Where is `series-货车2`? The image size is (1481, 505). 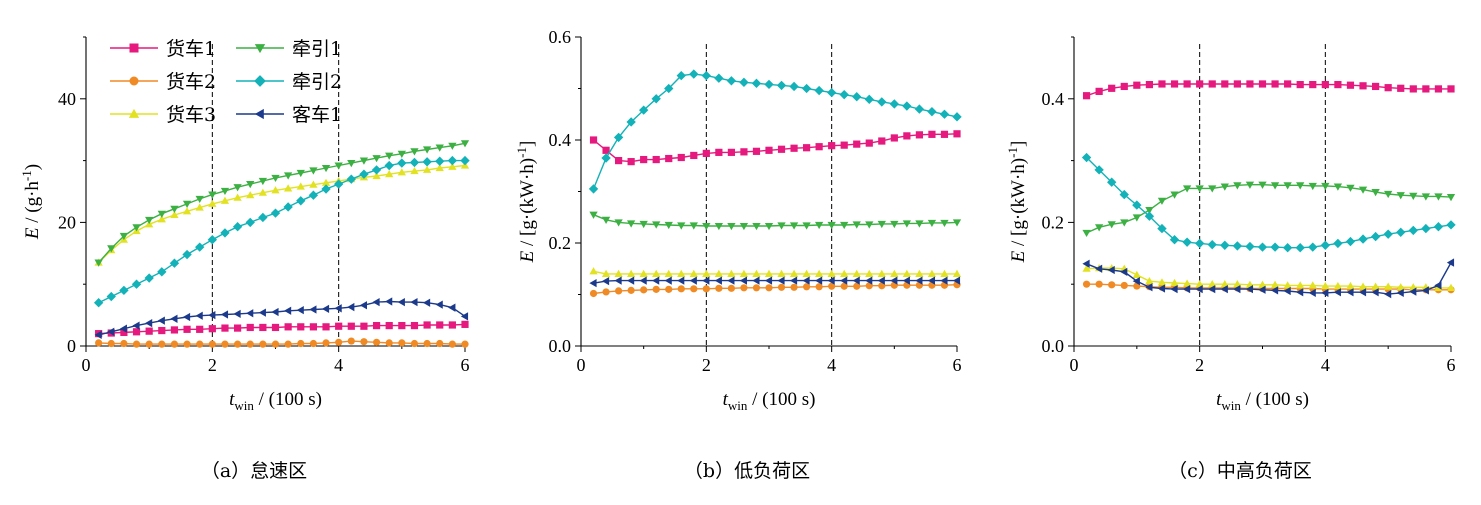 series-货车2 is located at coordinates (775, 289).